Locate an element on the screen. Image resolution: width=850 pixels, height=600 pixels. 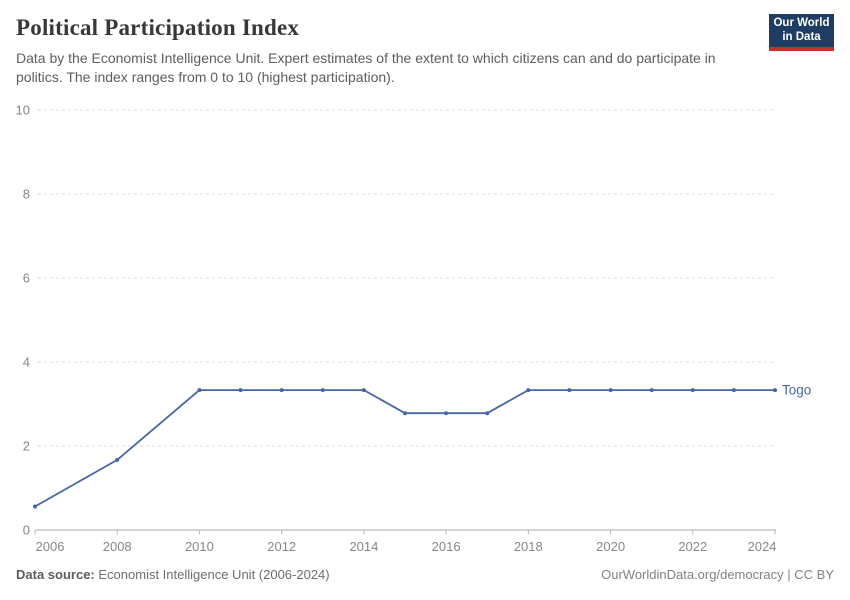
owid-logo: Our World in Data is located at coordinates (801, 32).